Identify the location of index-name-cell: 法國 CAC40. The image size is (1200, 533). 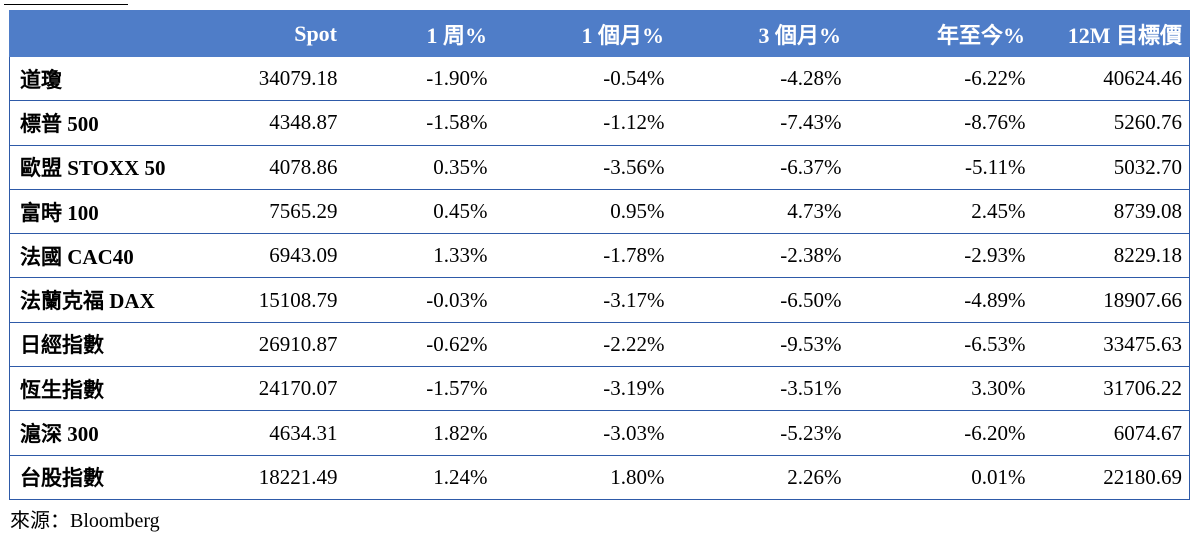
(112, 256).